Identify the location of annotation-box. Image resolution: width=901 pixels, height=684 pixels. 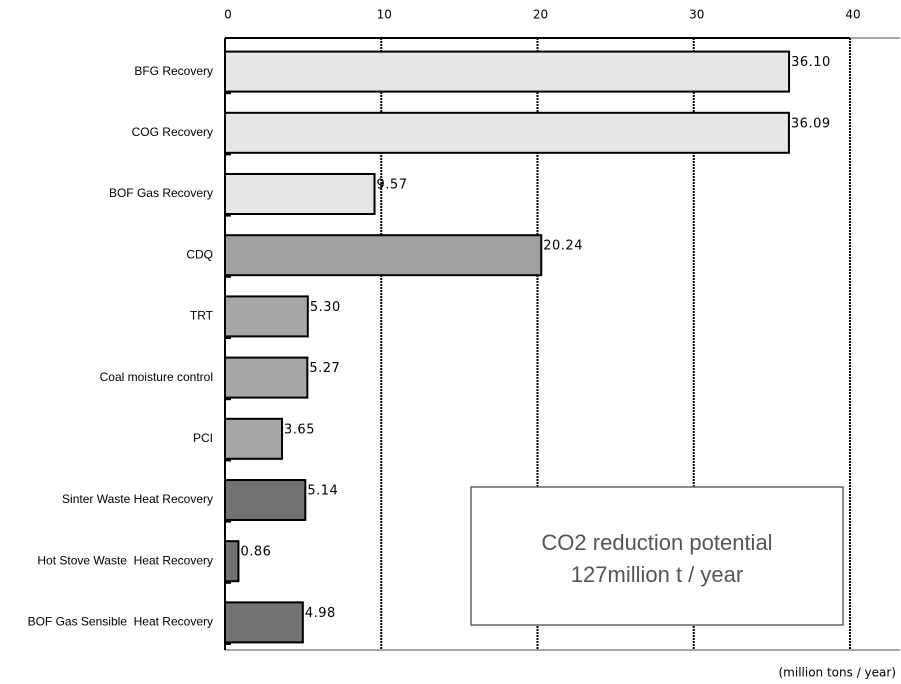
(657, 556).